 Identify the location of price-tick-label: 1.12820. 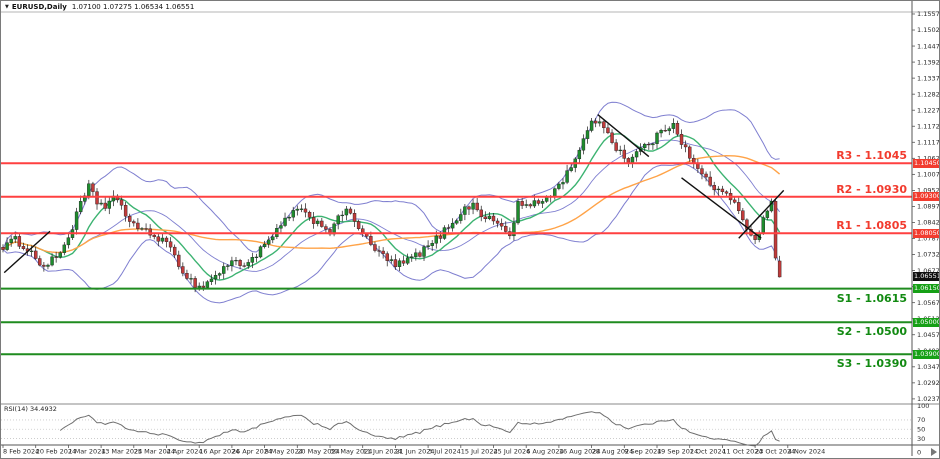
(928, 94).